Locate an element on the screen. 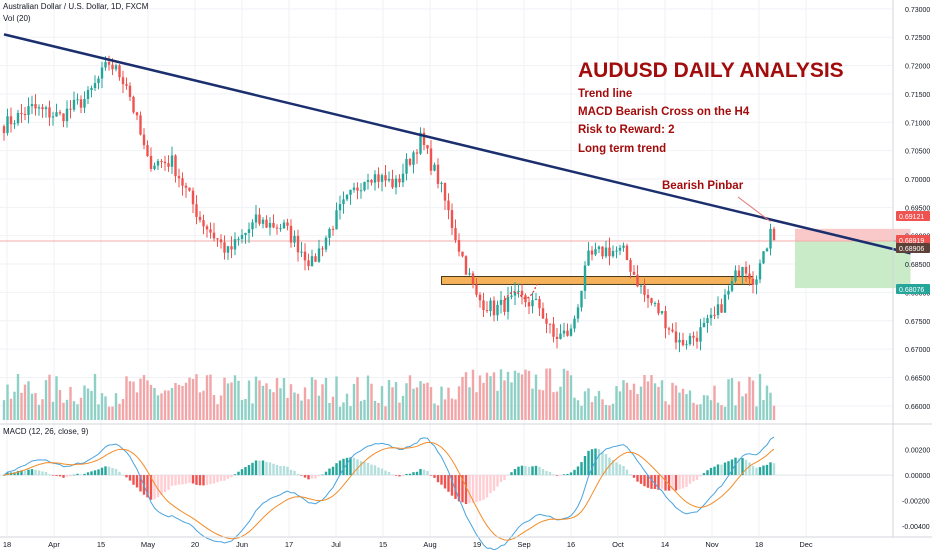 This screenshot has width=932, height=550. price-tick-label: 0.66000 is located at coordinates (917, 407).